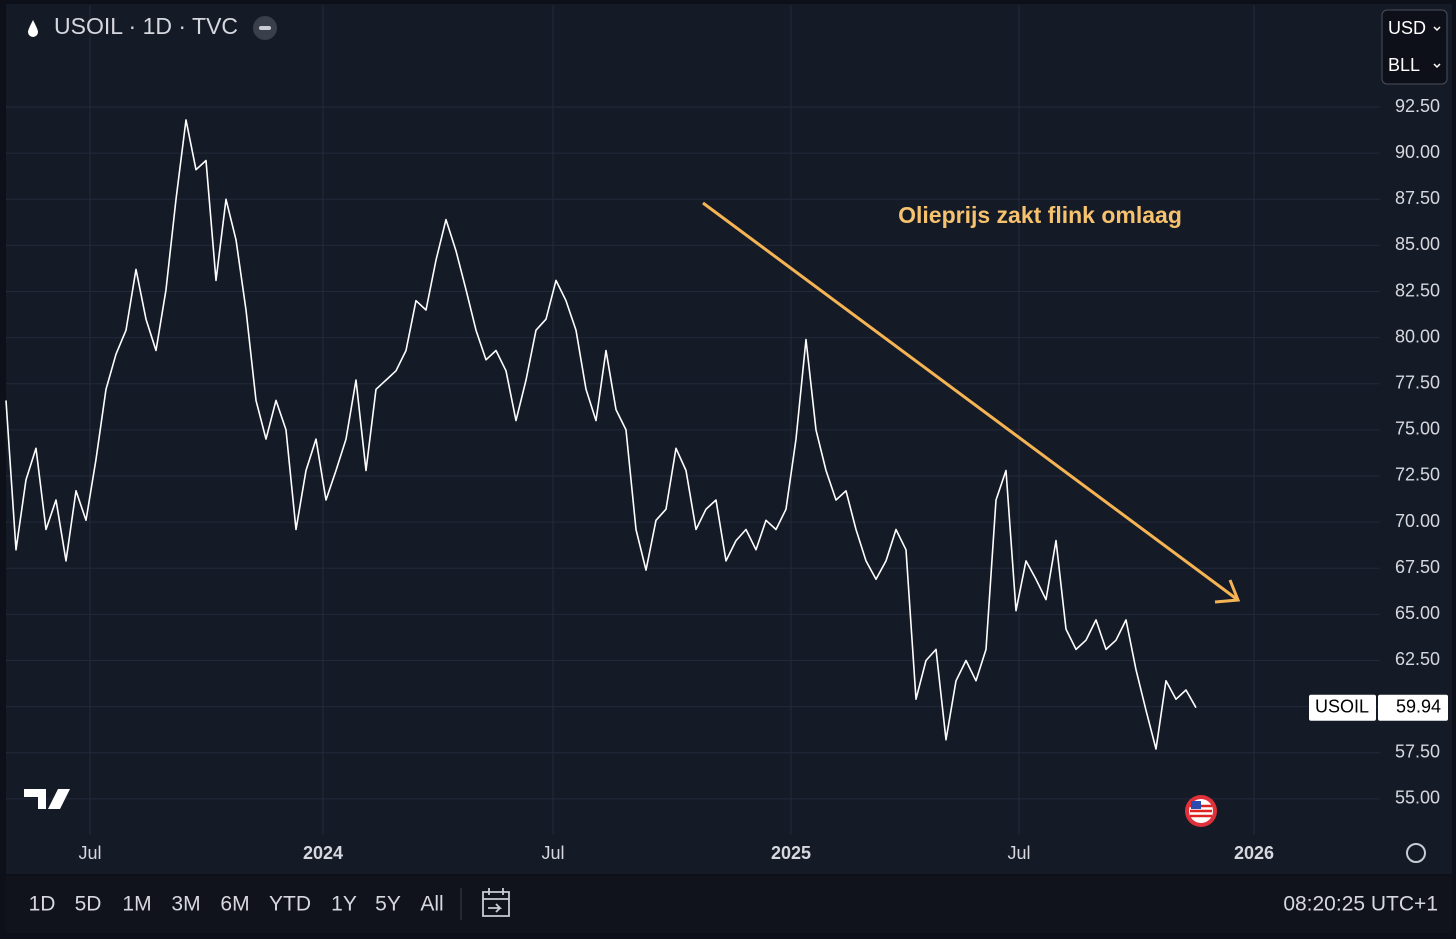 The image size is (1456, 939). I want to click on unit: BLL, so click(1404, 65).